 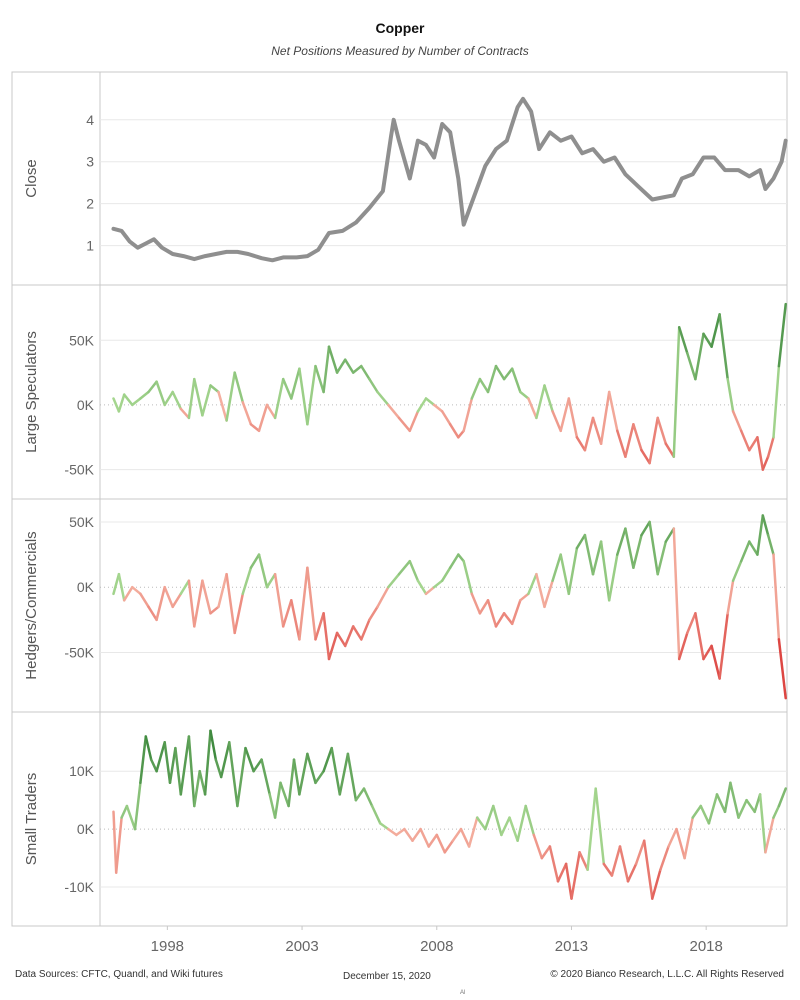 What do you see at coordinates (705, 946) in the screenshot?
I see `x-tick-label: 2018` at bounding box center [705, 946].